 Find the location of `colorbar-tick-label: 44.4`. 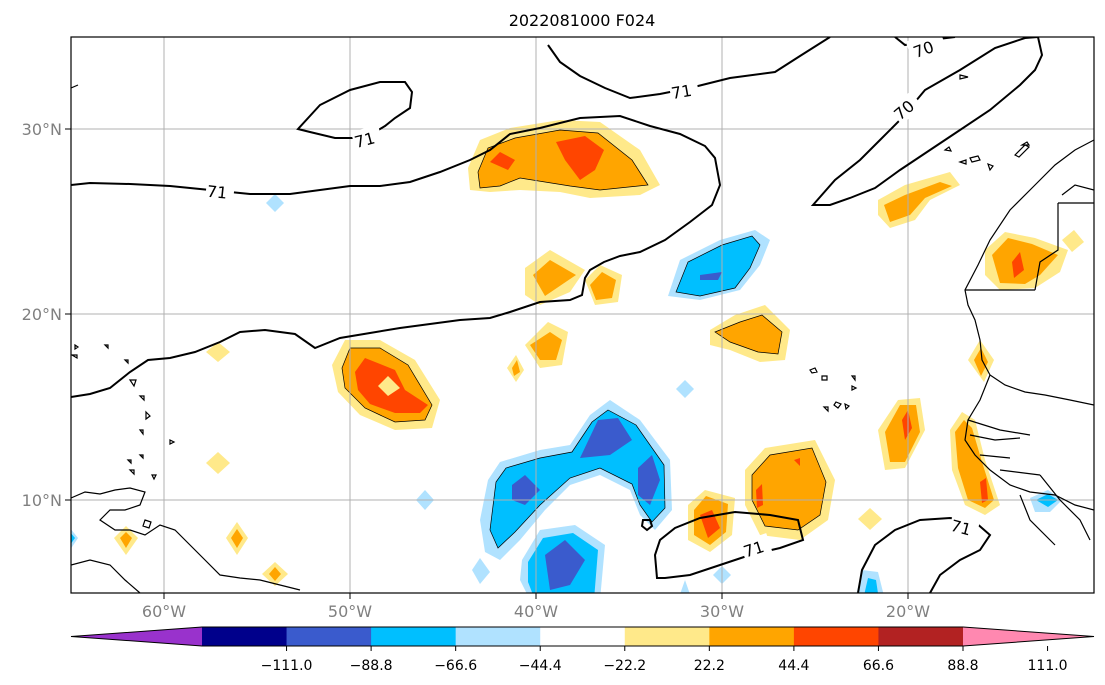

colorbar-tick-label: 44.4 is located at coordinates (793, 666).